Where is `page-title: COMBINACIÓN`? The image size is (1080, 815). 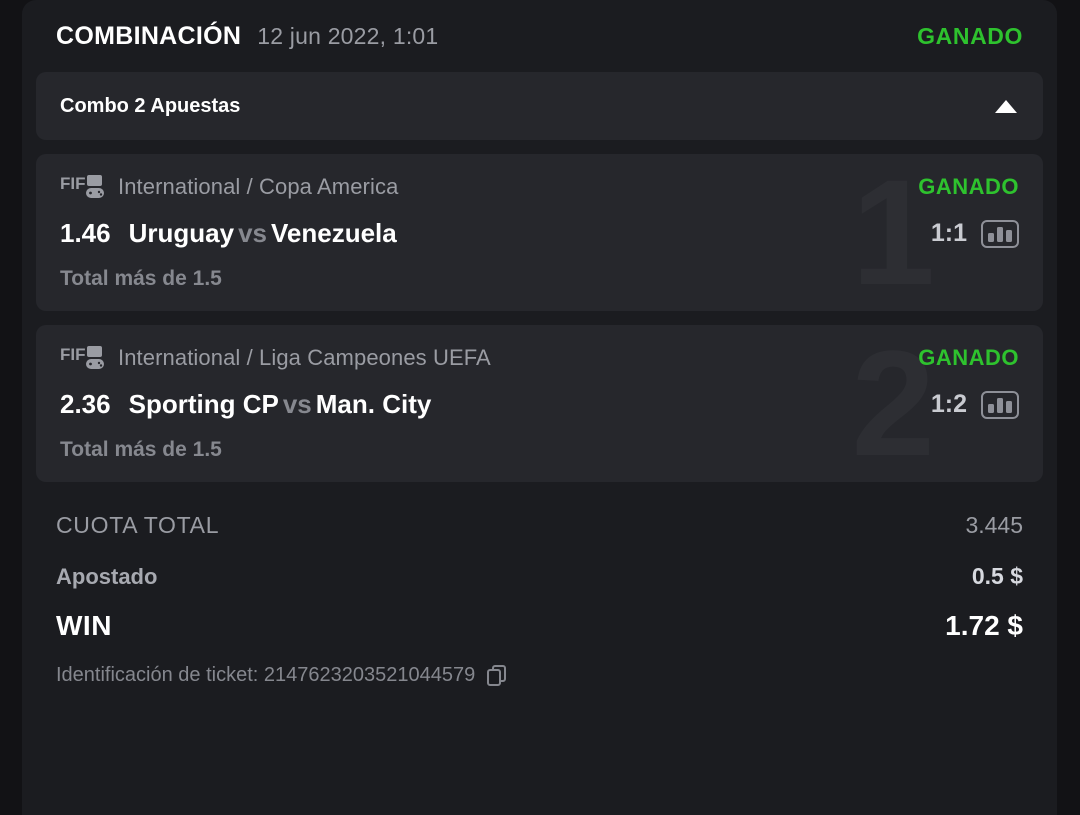 page-title: COMBINACIÓN is located at coordinates (149, 35).